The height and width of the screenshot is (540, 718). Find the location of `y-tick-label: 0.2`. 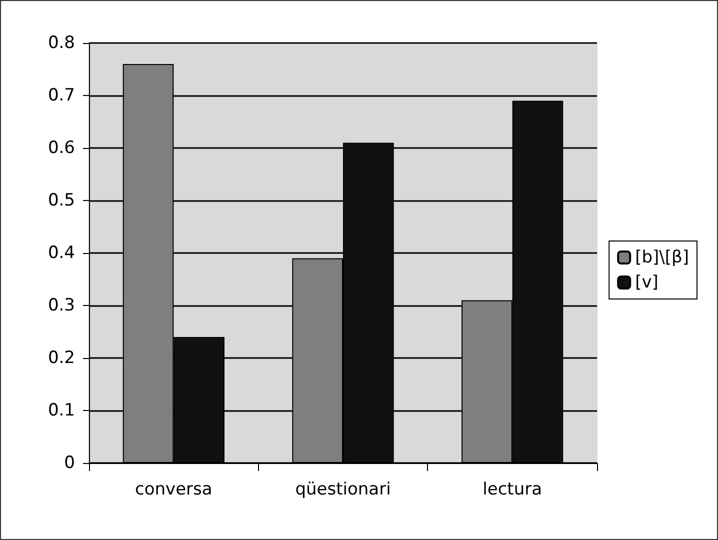

y-tick-label: 0.2 is located at coordinates (61, 358).